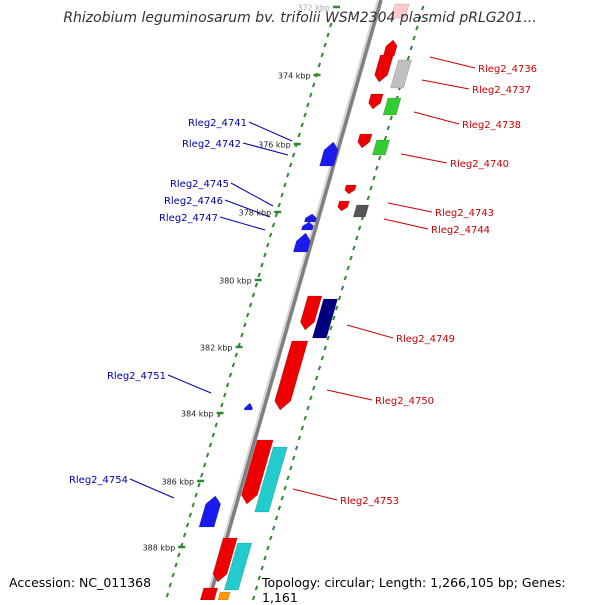 This screenshot has width=600, height=605. I want to click on scale-label: 372 kbp, so click(313, 8).